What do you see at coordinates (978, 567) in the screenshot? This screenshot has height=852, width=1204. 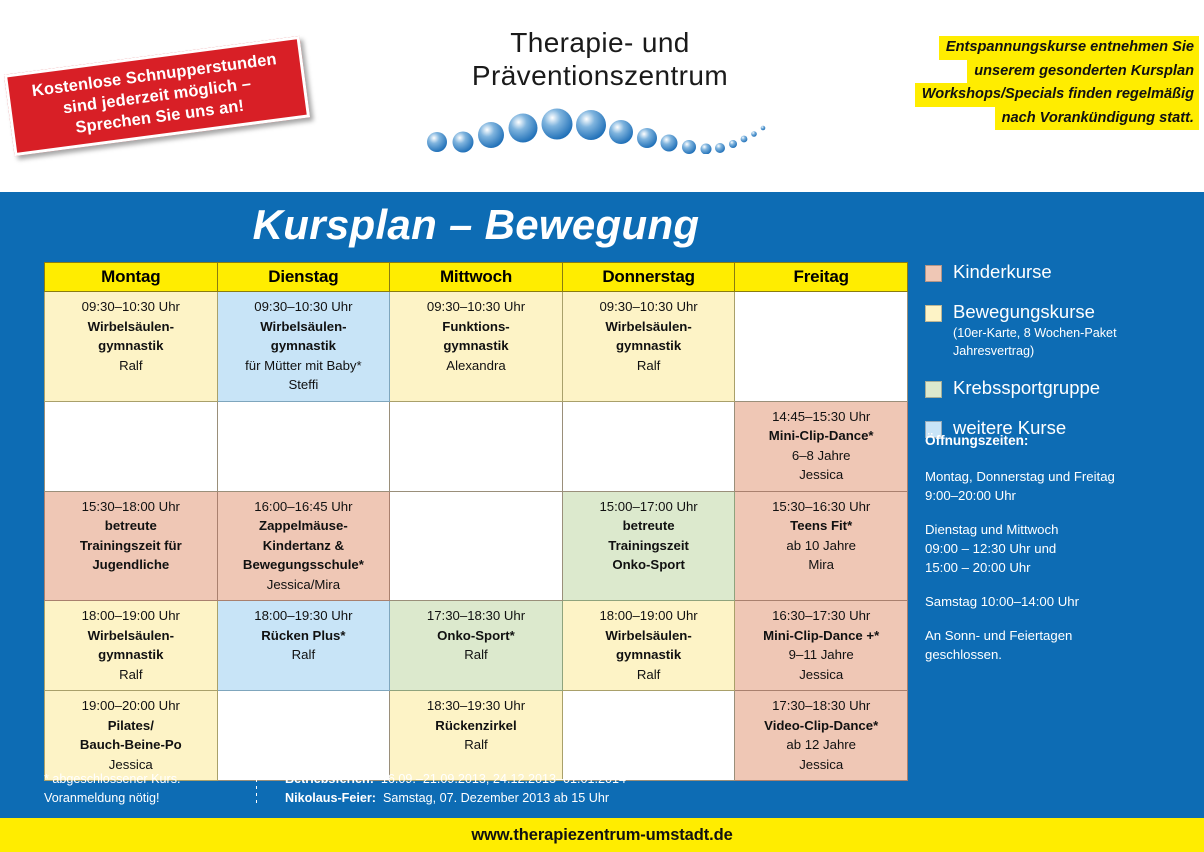 I see `opening-hours-line: 15:00 – 20:00 Uhr` at bounding box center [978, 567].